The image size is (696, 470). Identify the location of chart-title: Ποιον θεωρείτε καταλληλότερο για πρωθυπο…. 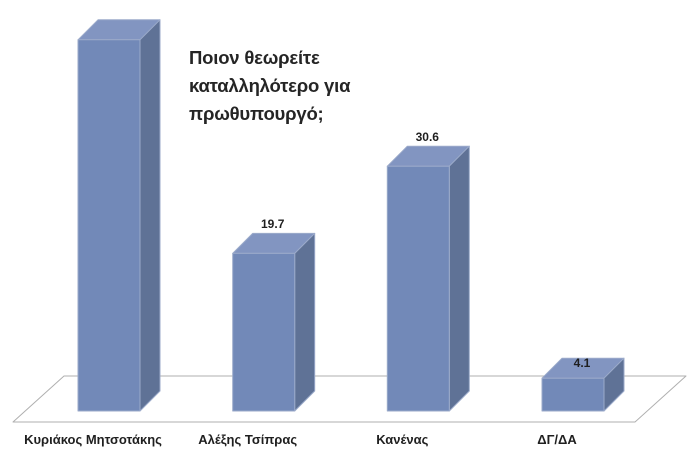
(269, 86).